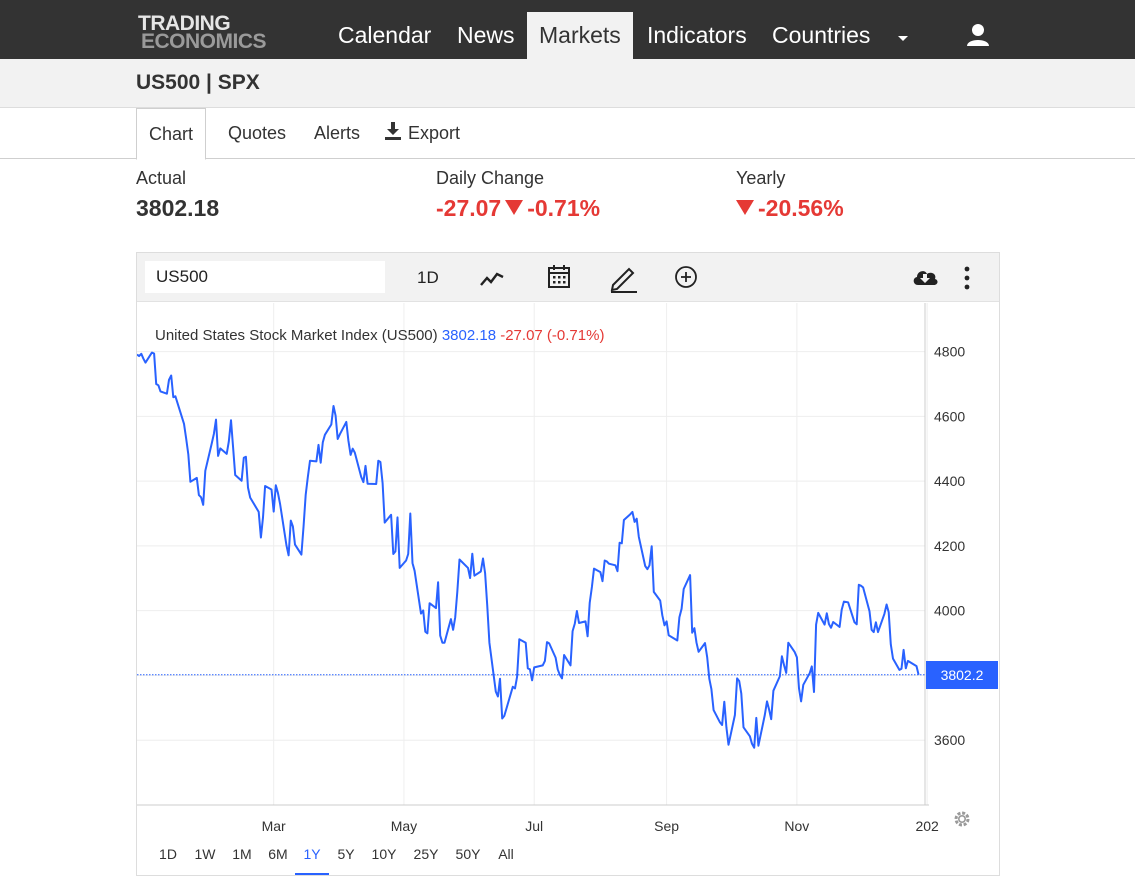 The width and height of the screenshot is (1135, 878). What do you see at coordinates (492, 280) in the screenshot?
I see `chart-type-icon` at bounding box center [492, 280].